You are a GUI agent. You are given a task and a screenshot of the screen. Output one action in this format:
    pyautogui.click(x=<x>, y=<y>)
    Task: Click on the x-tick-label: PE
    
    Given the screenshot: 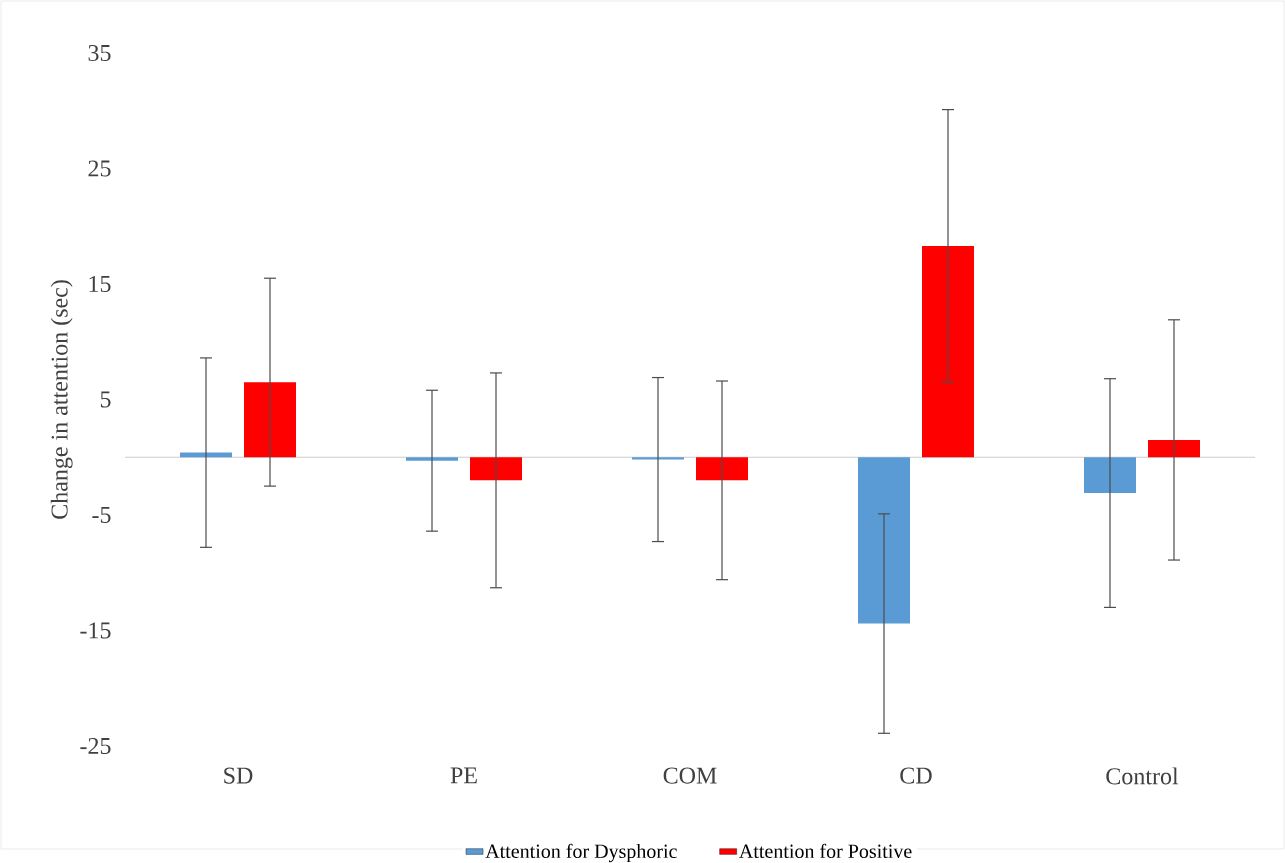 What is the action you would take?
    pyautogui.click(x=463, y=775)
    